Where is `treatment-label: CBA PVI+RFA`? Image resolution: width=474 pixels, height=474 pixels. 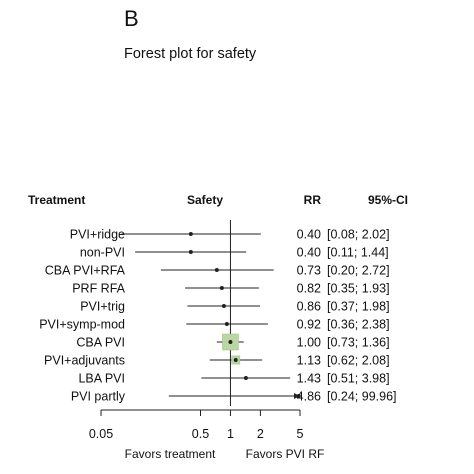 treatment-label: CBA PVI+RFA is located at coordinates (85, 271).